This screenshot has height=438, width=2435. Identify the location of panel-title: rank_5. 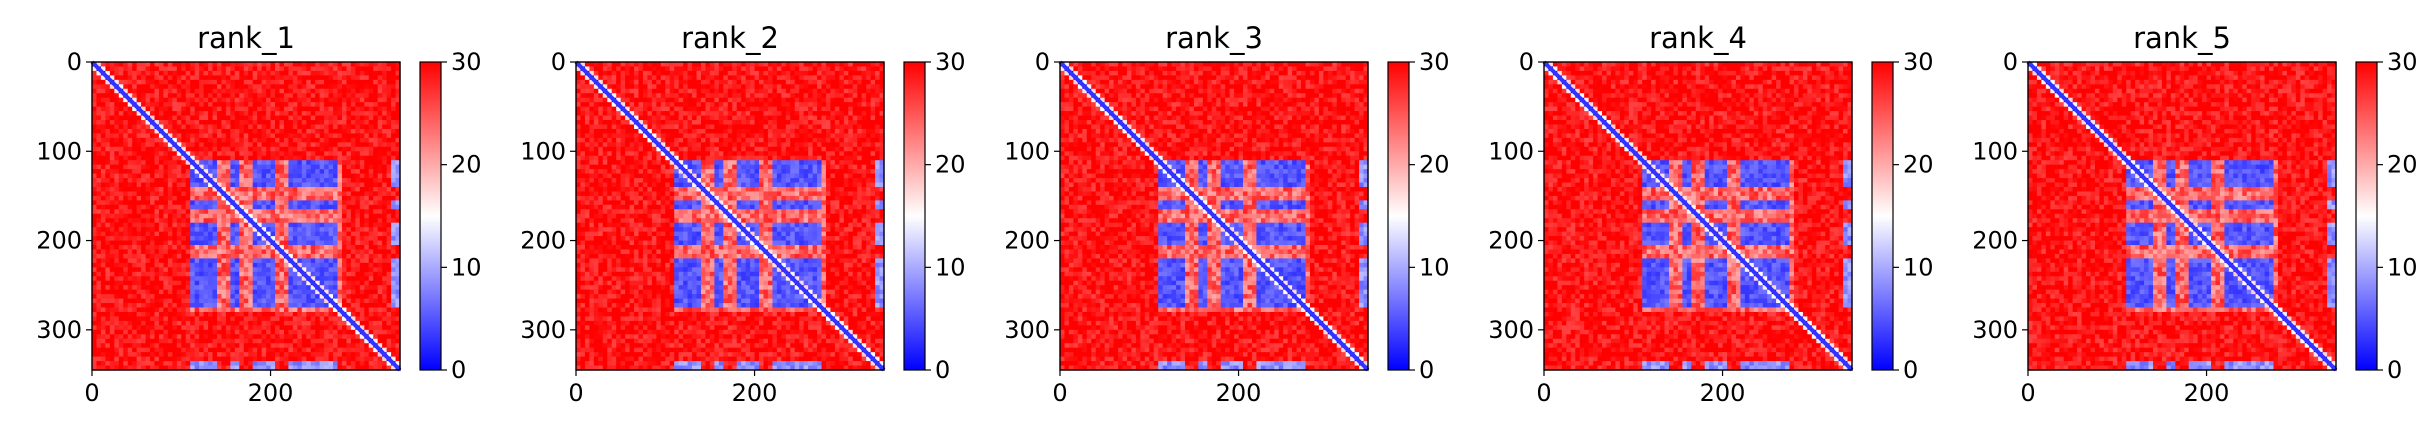
(2182, 38).